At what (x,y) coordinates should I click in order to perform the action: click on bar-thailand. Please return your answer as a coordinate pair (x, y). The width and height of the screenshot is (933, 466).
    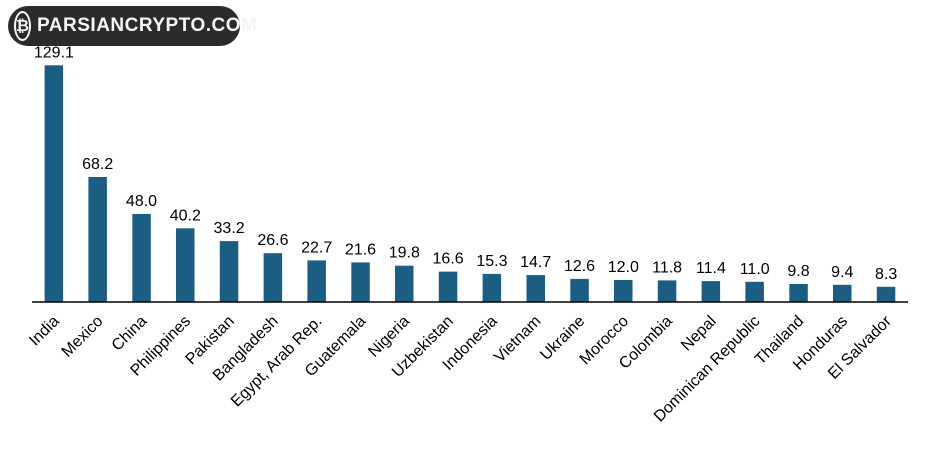
    Looking at the image, I should click on (798, 293).